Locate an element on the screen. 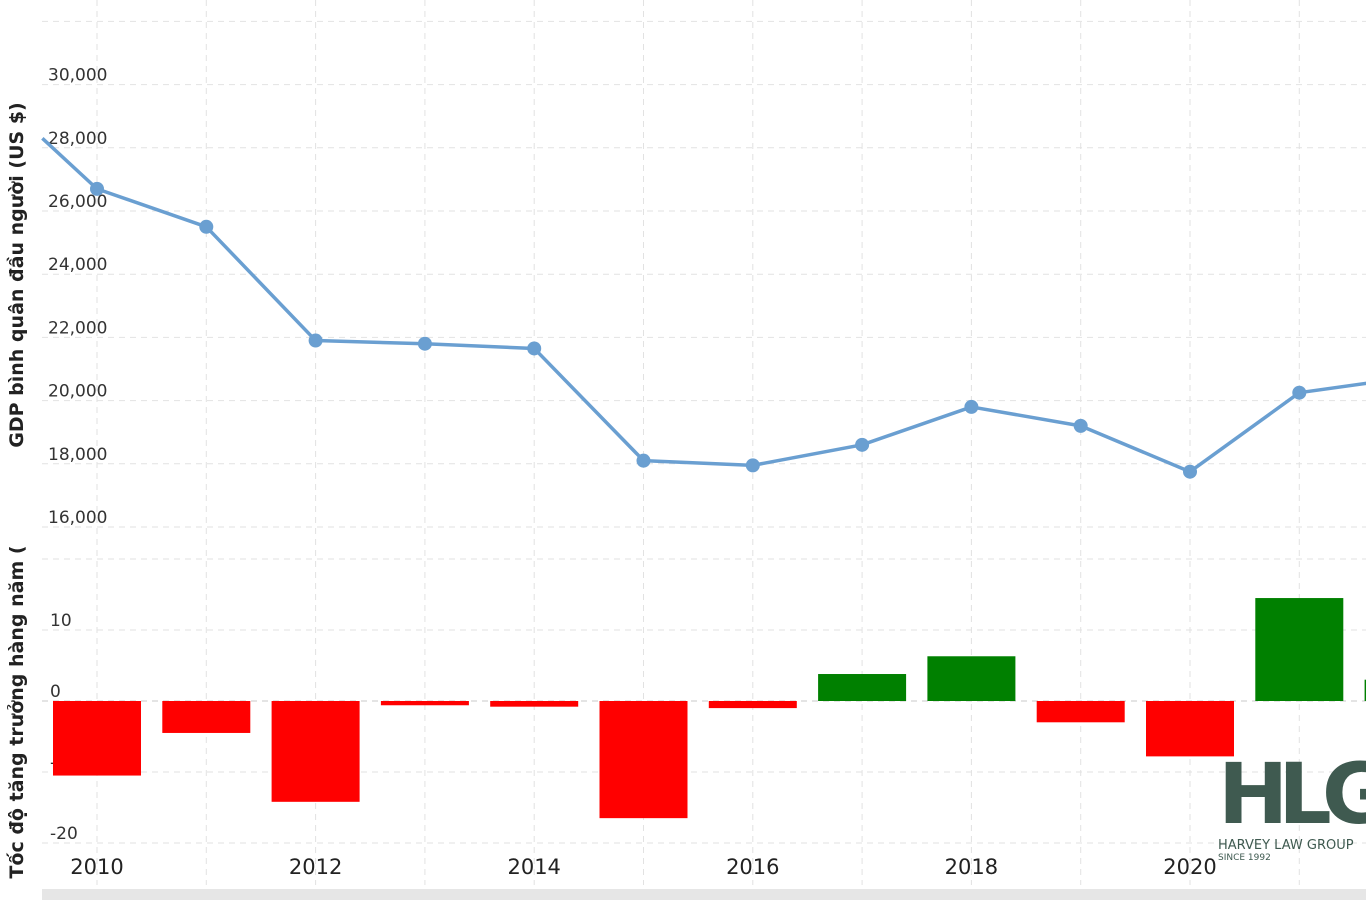 The width and height of the screenshot is (1366, 900). growth-bar-2019 is located at coordinates (1080, 712).